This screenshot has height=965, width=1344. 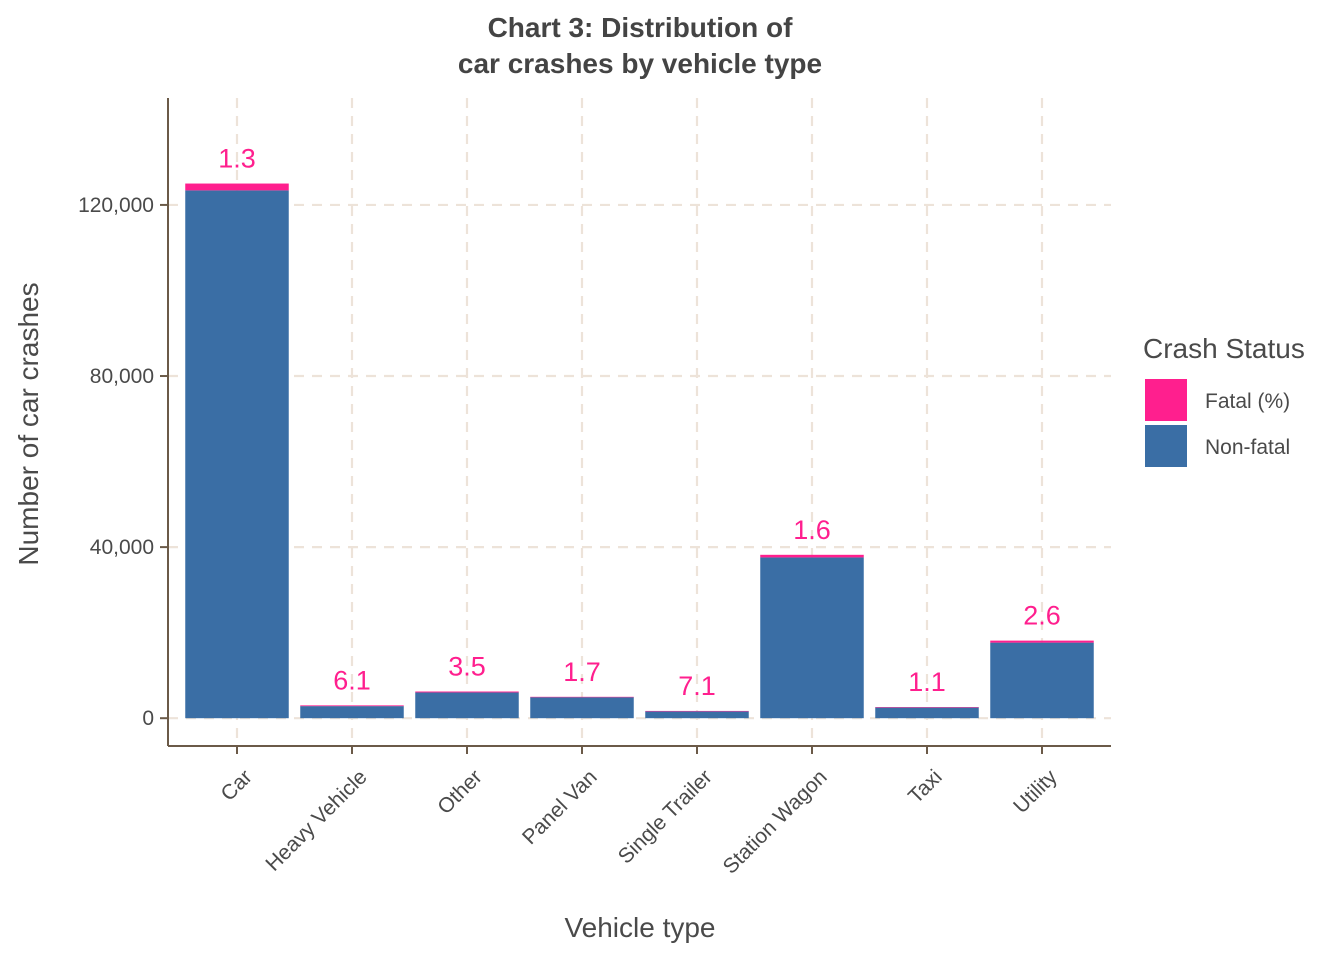 I want to click on x-tick-label-1: Heavy Vehicle, so click(x=316, y=820).